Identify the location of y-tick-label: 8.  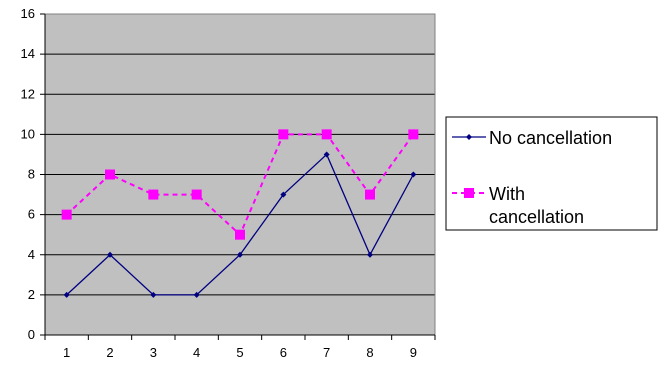
(31, 174).